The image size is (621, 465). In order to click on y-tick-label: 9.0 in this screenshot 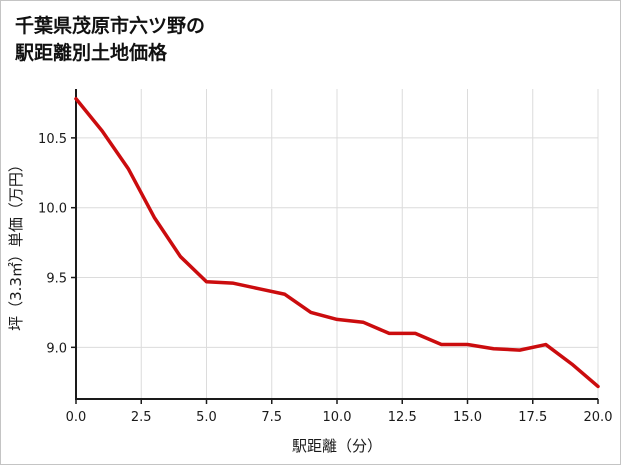, I will do `click(56, 348)`.